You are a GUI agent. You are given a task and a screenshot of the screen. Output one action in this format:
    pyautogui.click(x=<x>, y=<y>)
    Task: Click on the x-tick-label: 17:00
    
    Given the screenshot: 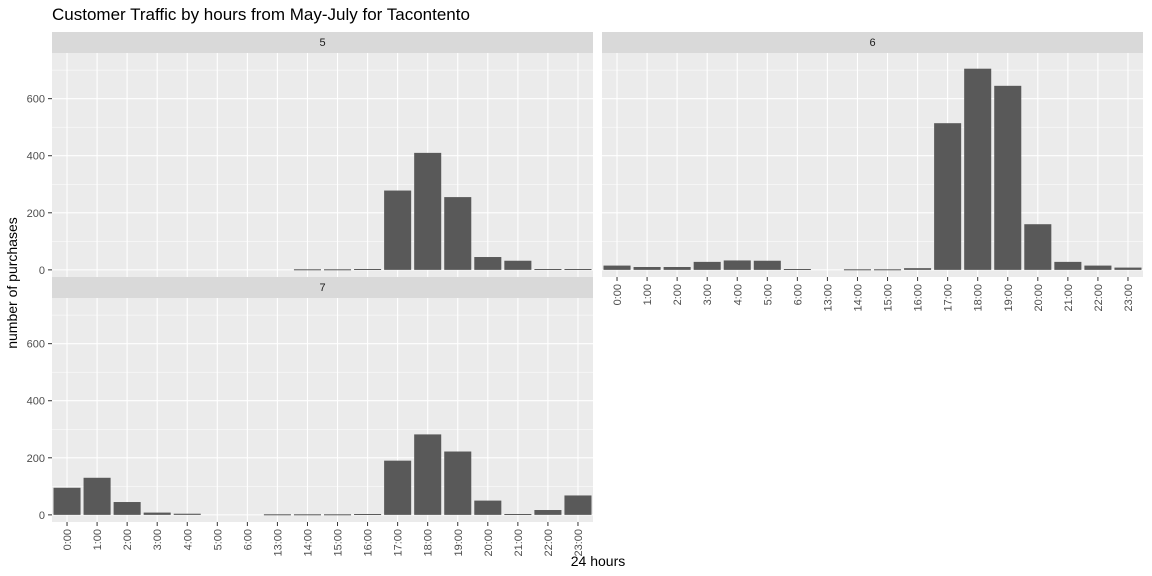 What is the action you would take?
    pyautogui.click(x=399, y=543)
    